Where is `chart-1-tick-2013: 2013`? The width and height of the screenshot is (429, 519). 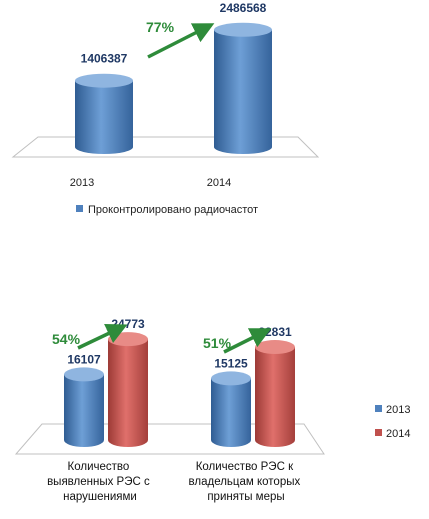
chart-1-tick-2013: 2013 is located at coordinates (82, 183).